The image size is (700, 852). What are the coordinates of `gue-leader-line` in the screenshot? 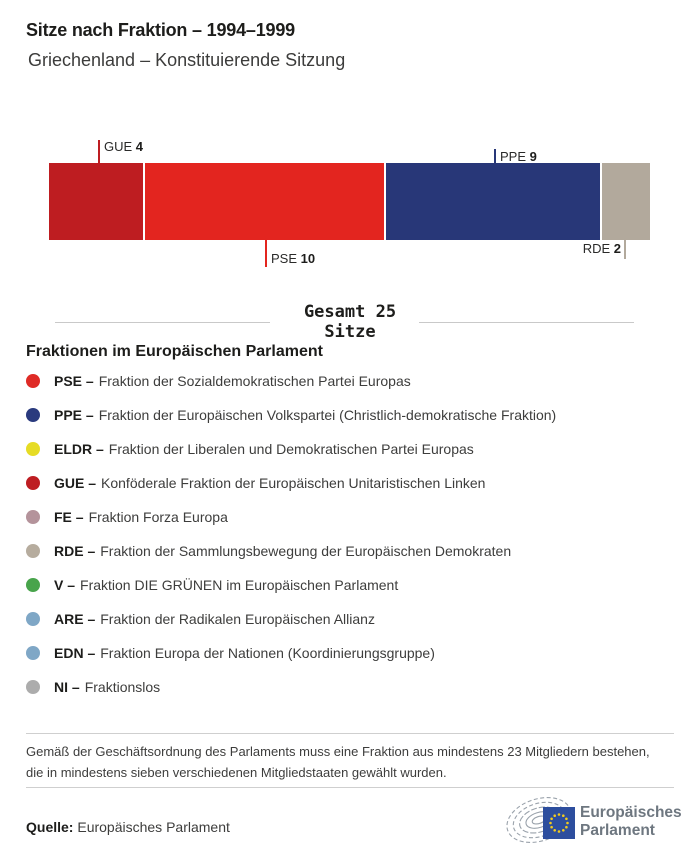 It's located at (99, 151).